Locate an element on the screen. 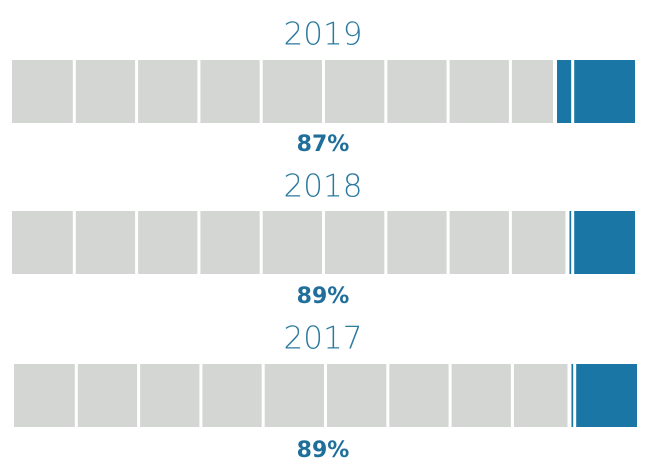 The height and width of the screenshot is (464, 647). value-label: 87% is located at coordinates (323, 144).